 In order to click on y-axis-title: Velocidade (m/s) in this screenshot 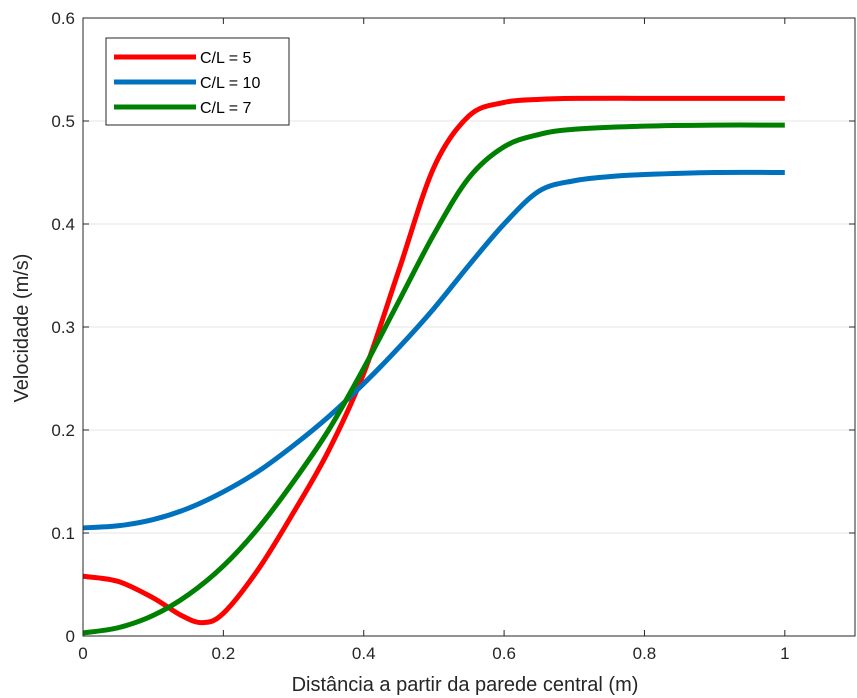, I will do `click(22, 328)`.